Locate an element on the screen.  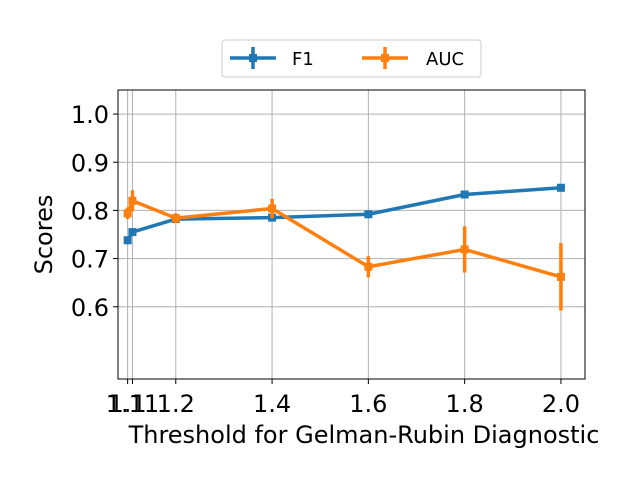
legend-label: F1 is located at coordinates (303, 59).